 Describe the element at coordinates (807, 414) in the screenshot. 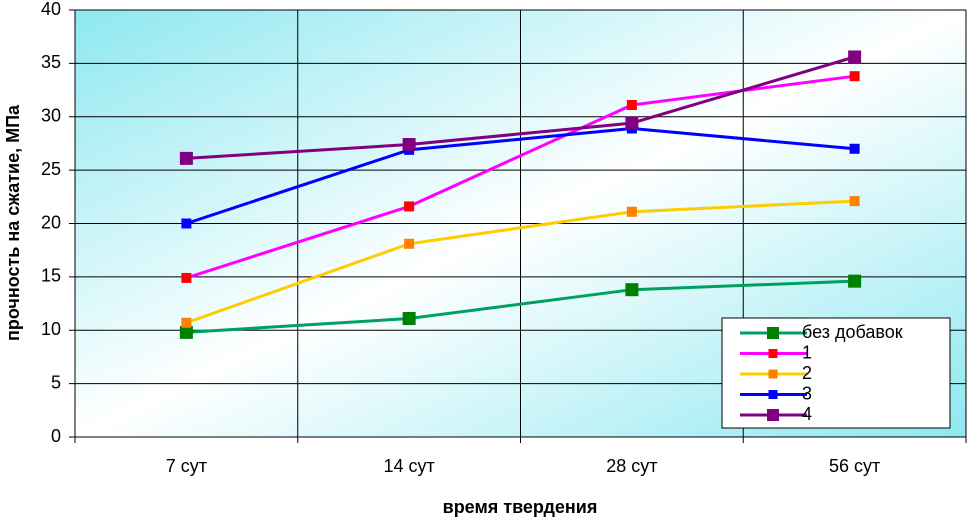

I see `legend-label: 4` at that location.